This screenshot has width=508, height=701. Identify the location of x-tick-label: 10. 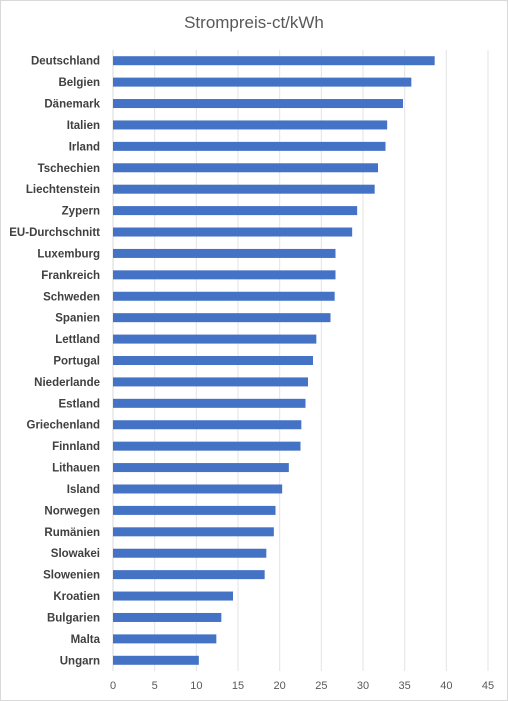
(196, 686).